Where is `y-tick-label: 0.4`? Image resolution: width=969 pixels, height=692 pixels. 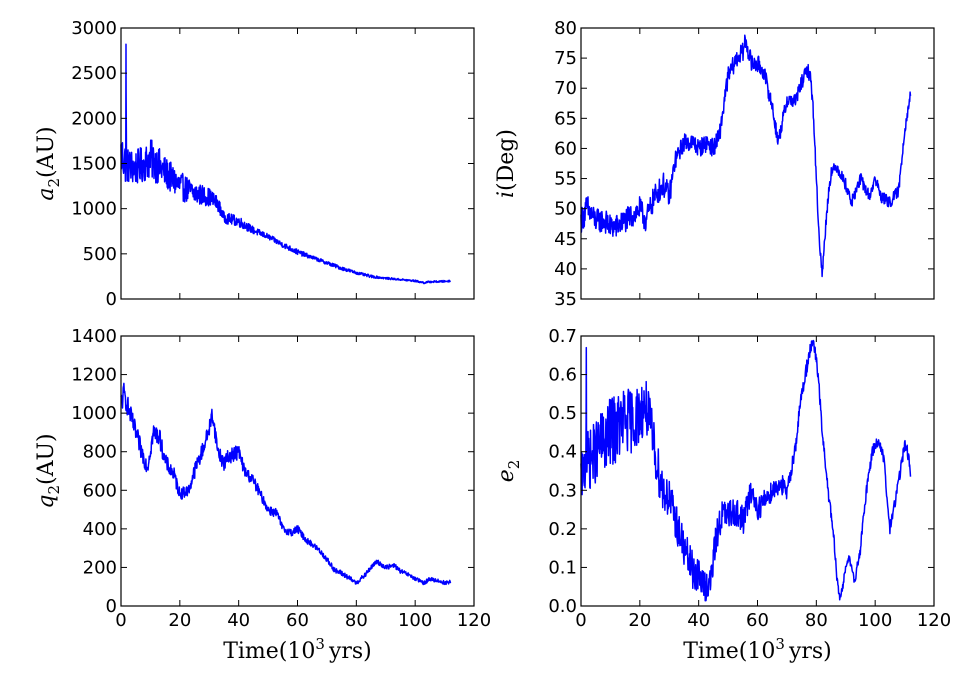 y-tick-label: 0.4 is located at coordinates (562, 452).